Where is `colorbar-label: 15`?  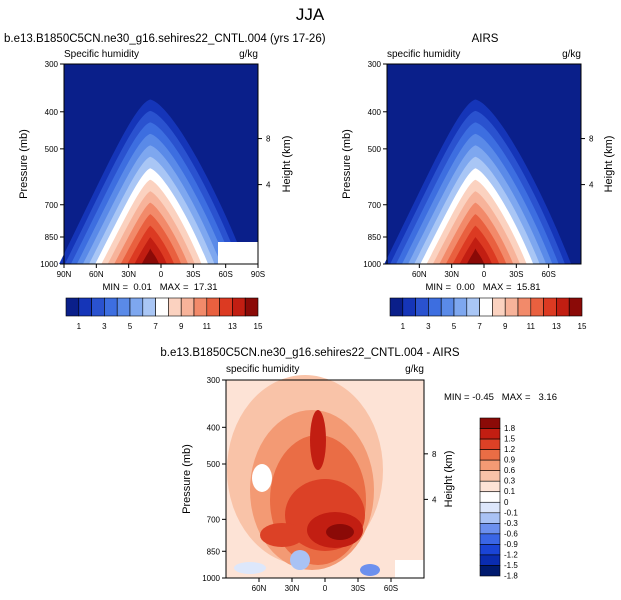 colorbar-label: 15 is located at coordinates (582, 326).